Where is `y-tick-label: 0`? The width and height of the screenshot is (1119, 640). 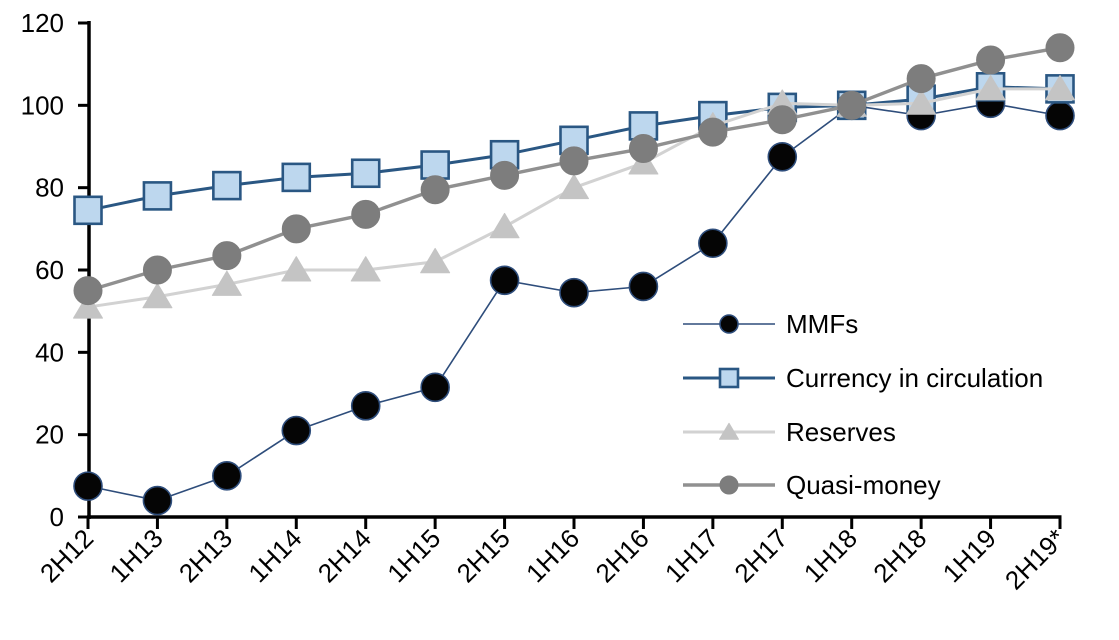 y-tick-label: 0 is located at coordinates (57, 517).